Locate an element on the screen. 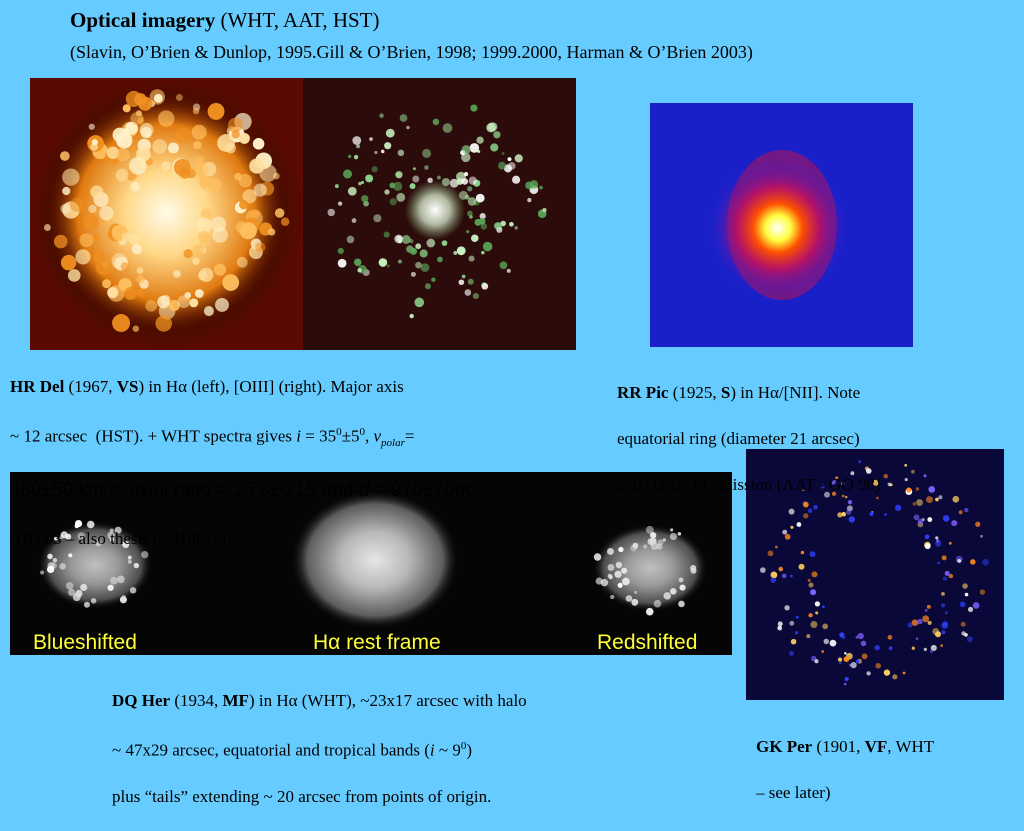 This screenshot has height=831, width=1024. line: equatorial ring (diameter 21 arcsec) is located at coordinates (738, 438).